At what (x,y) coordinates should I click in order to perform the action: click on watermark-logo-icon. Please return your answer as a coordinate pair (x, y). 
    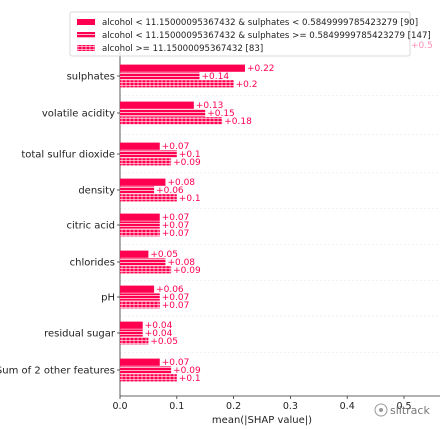
    Looking at the image, I should click on (381, 410).